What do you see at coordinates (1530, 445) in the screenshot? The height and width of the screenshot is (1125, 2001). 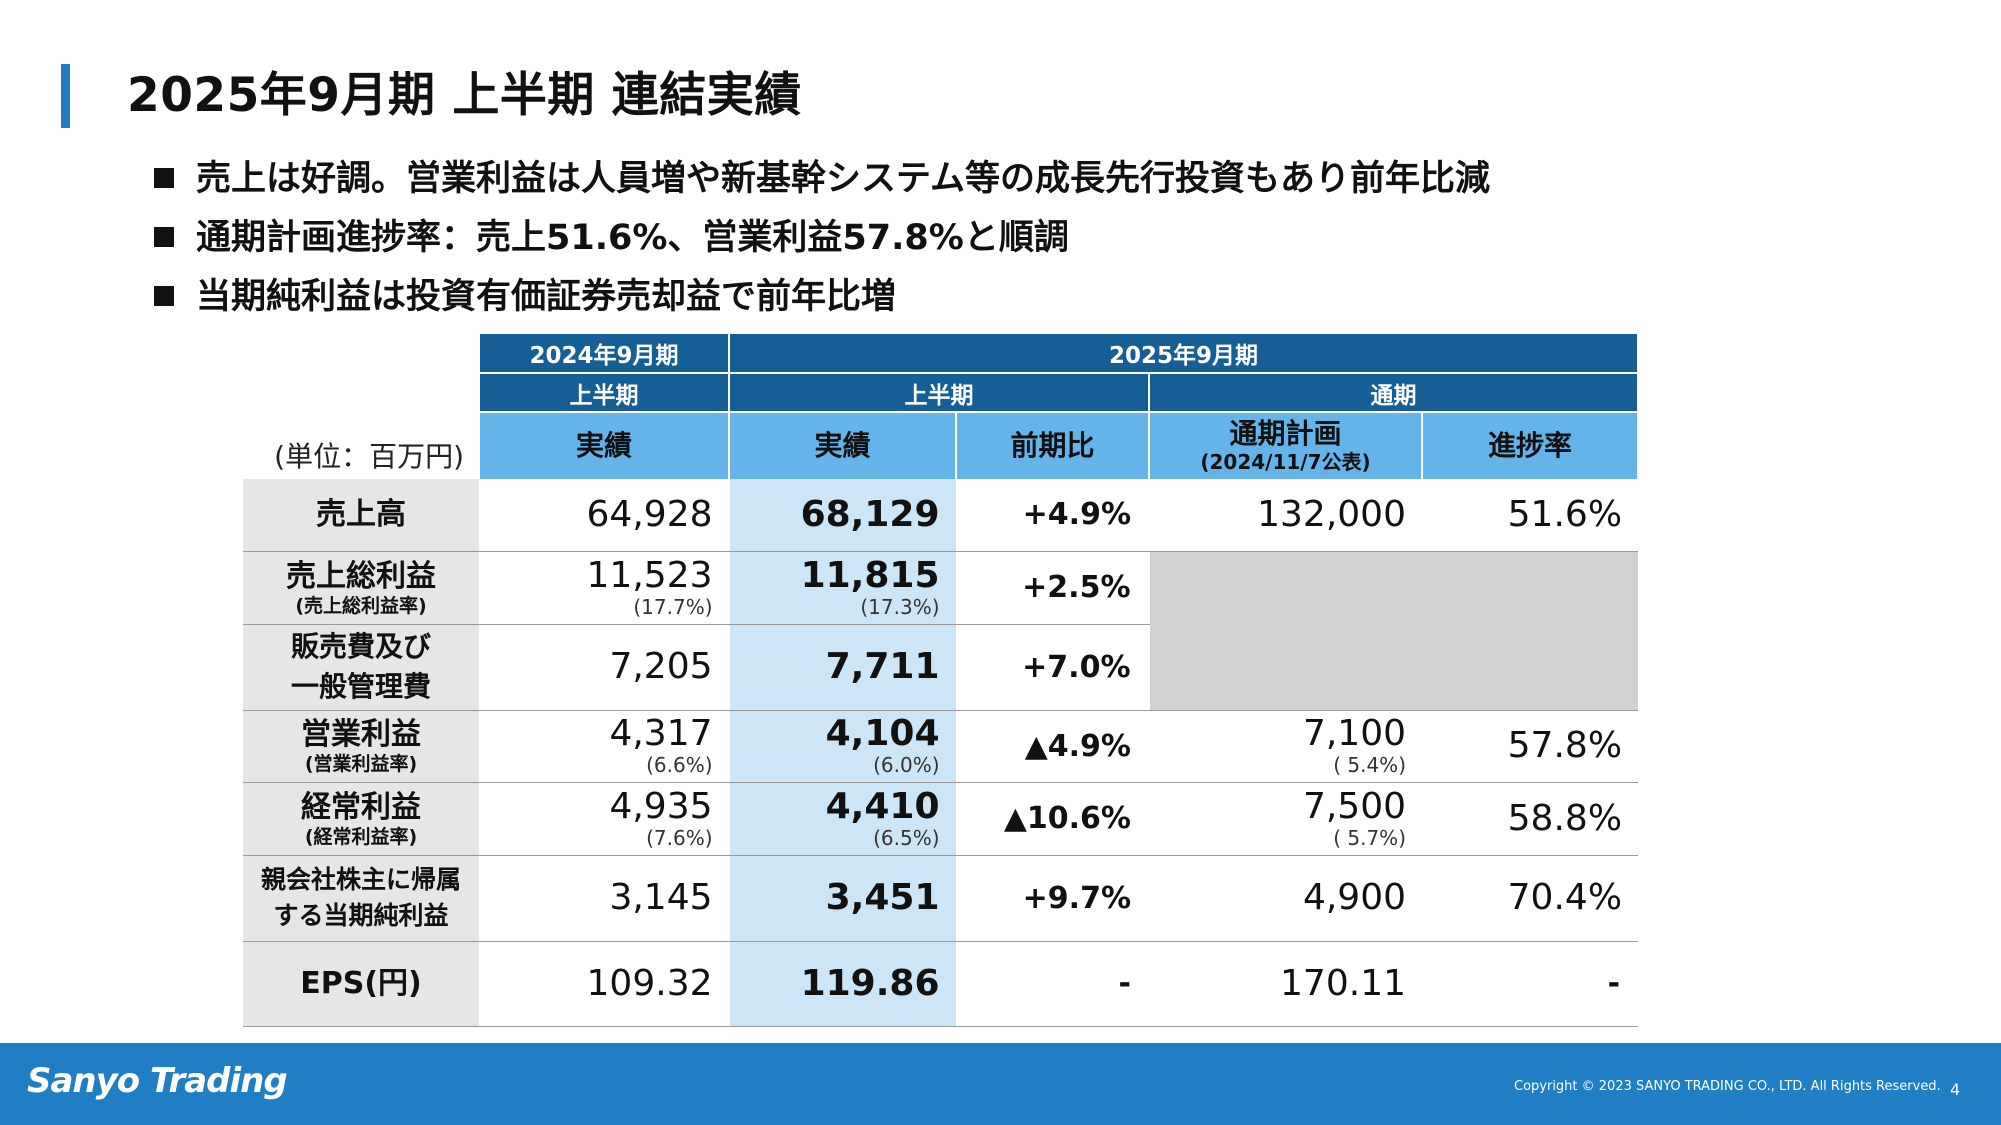 I see `header-progress: 進捗率` at bounding box center [1530, 445].